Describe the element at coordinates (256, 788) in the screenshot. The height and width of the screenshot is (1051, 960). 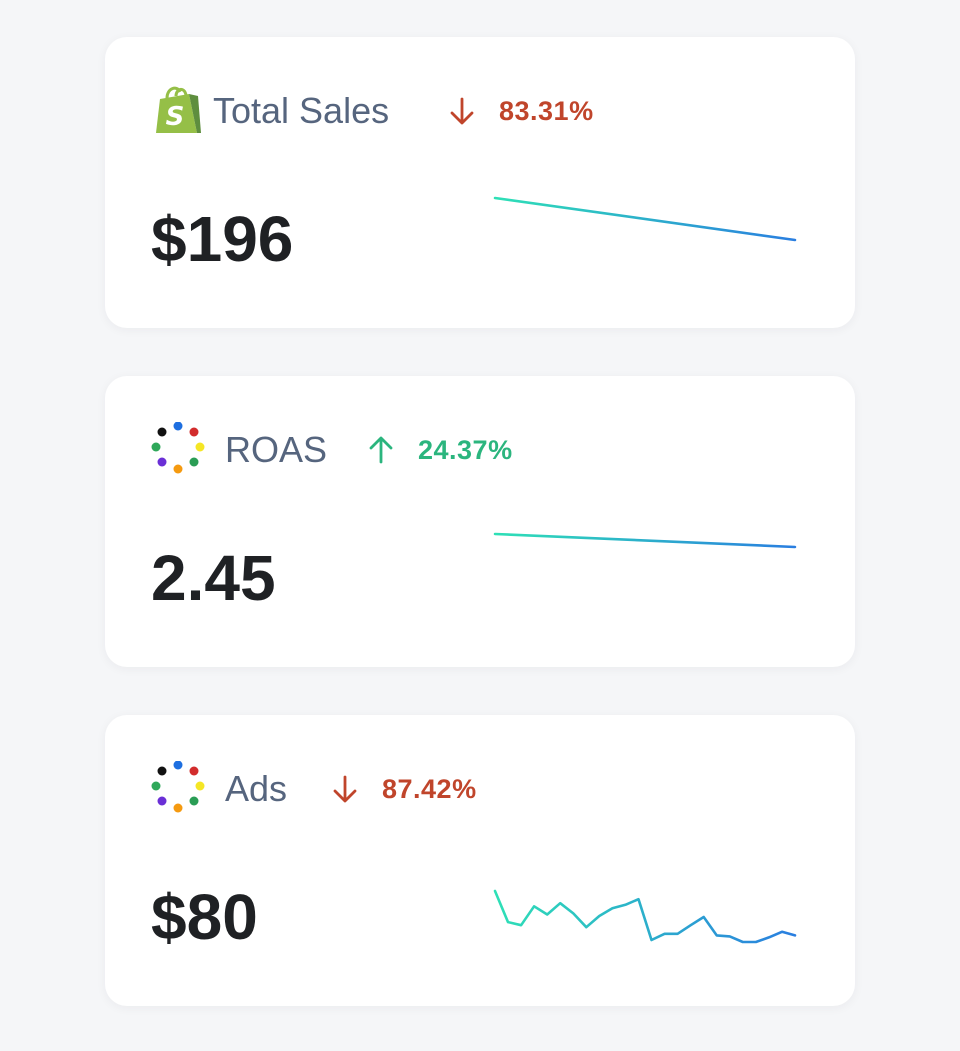
I see `card-title: Ads` at that location.